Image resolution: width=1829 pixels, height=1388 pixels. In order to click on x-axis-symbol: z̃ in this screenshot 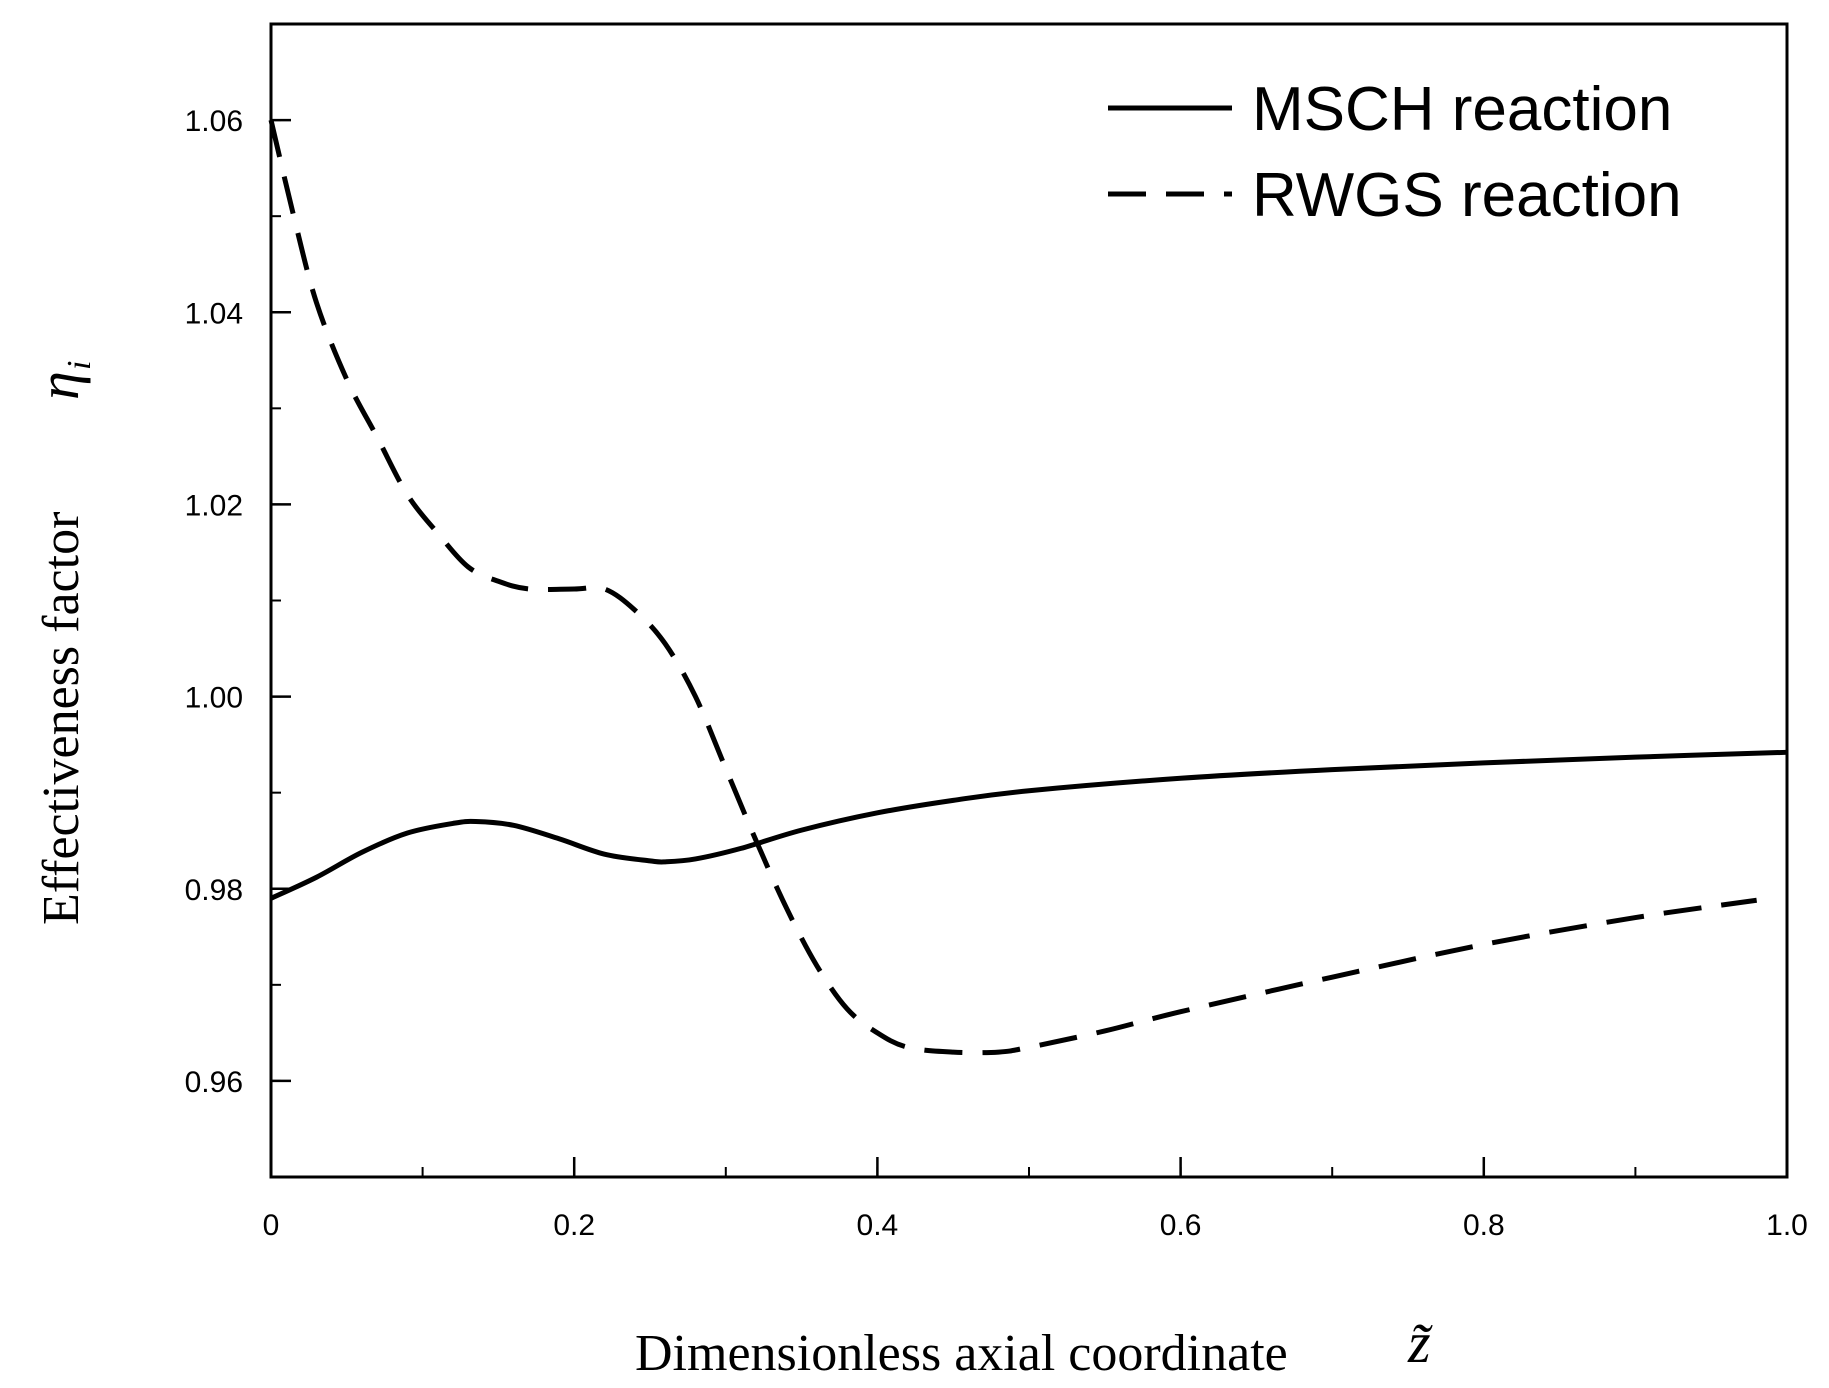, I will do `click(1420, 1342)`.